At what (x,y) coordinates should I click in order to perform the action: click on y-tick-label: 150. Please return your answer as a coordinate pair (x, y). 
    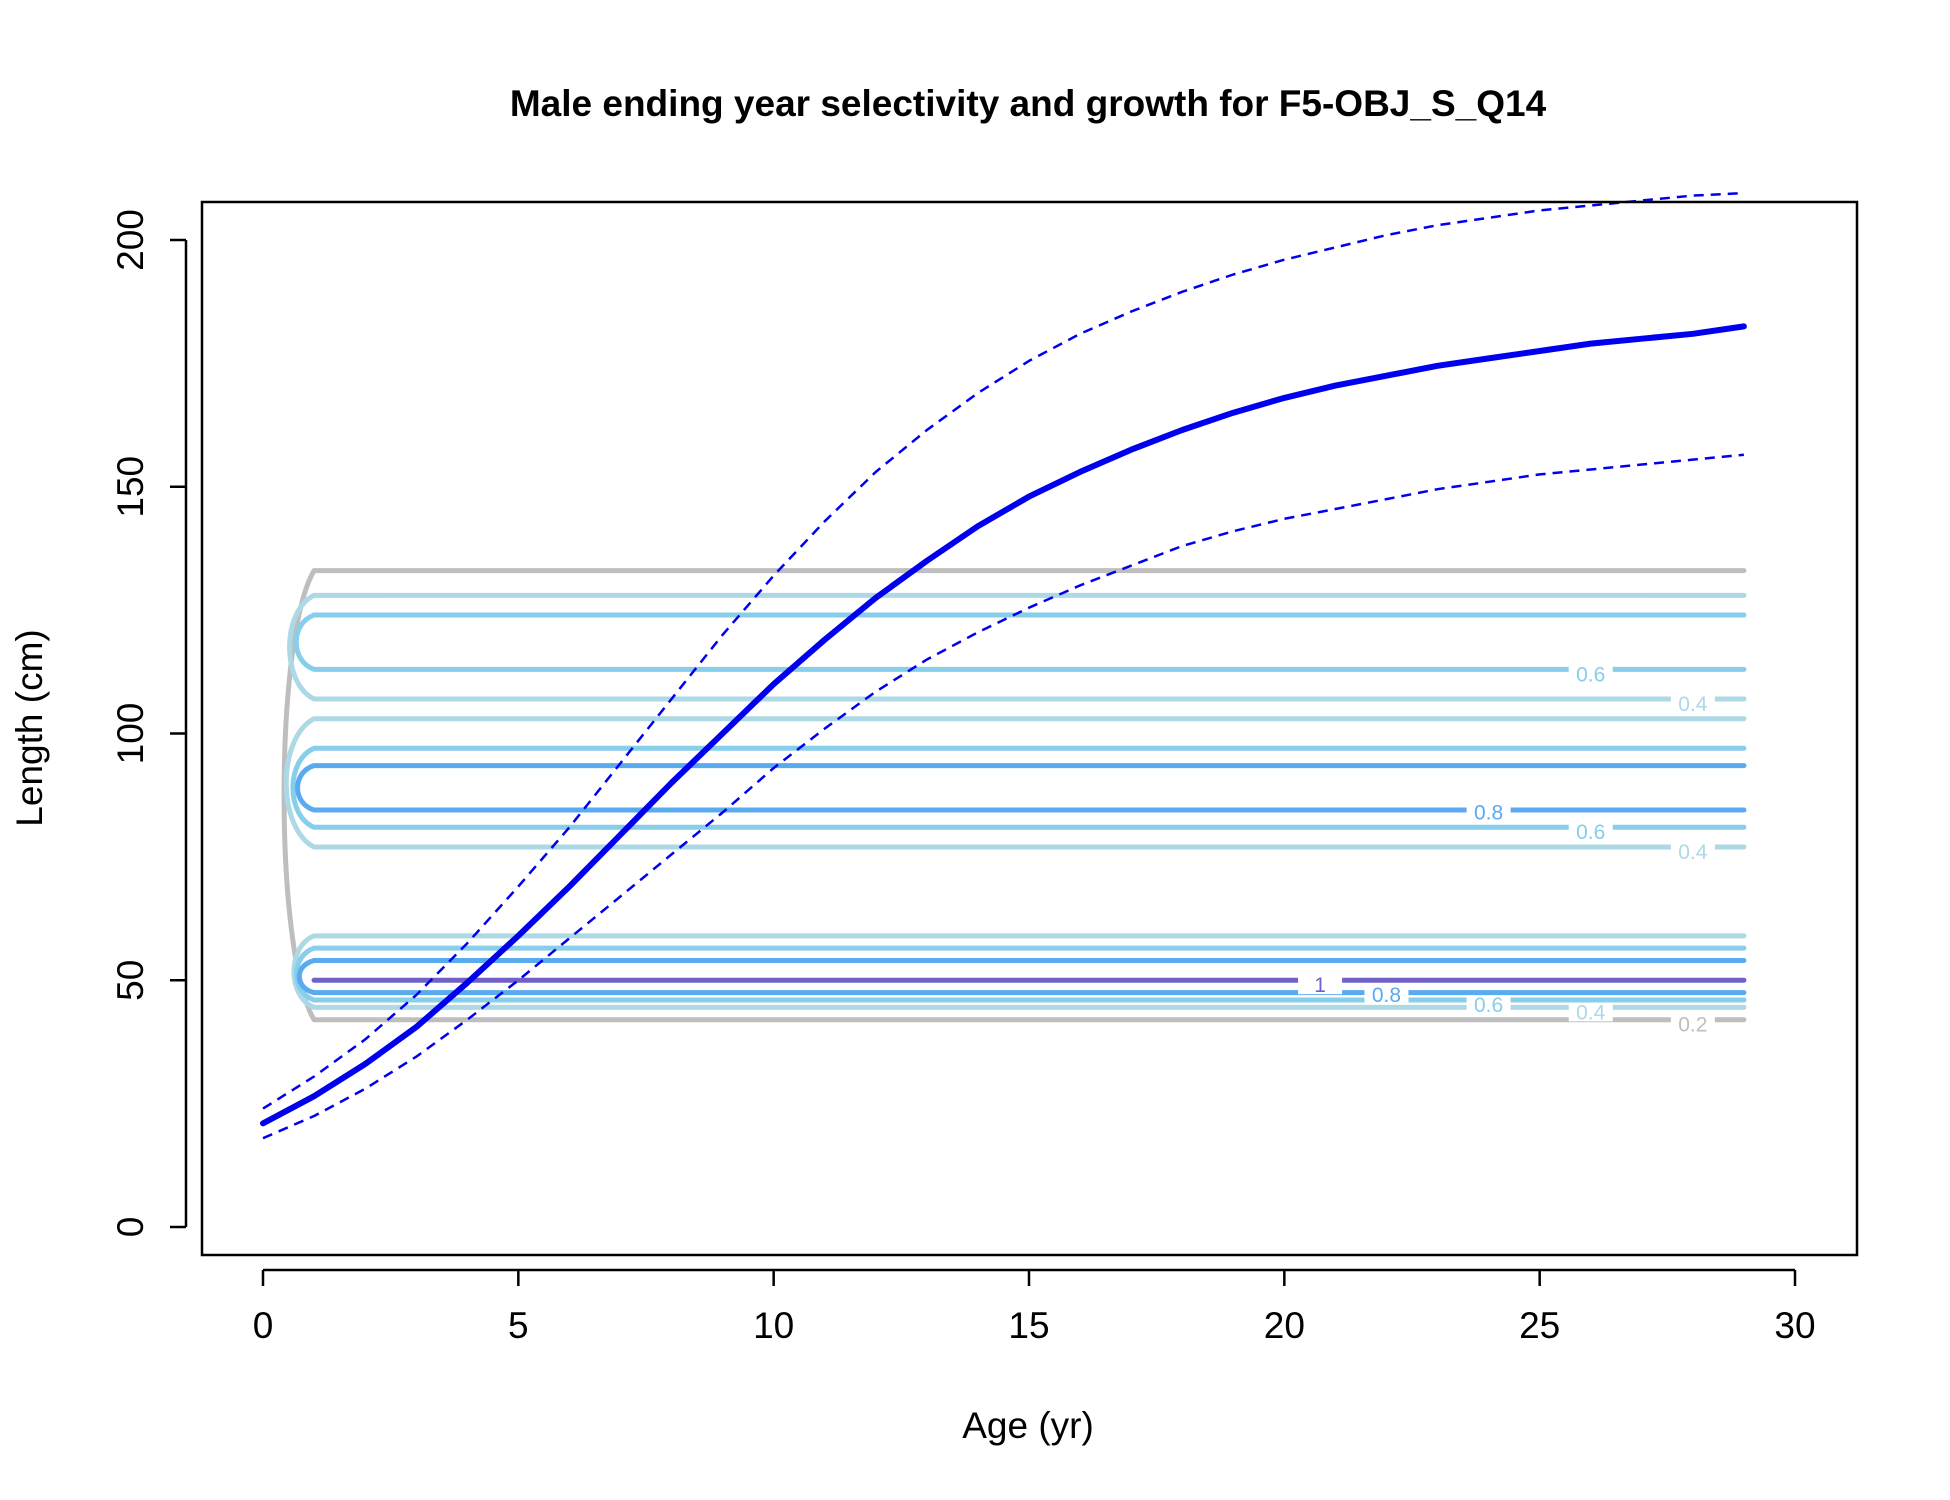
    Looking at the image, I should click on (130, 487).